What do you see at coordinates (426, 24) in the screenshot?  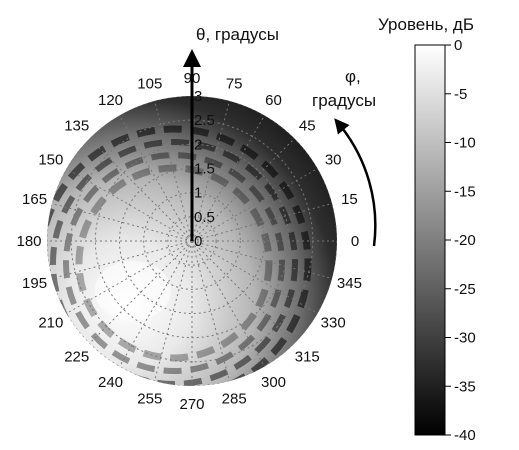 I see `colorbar-label: Уровень, дБ` at bounding box center [426, 24].